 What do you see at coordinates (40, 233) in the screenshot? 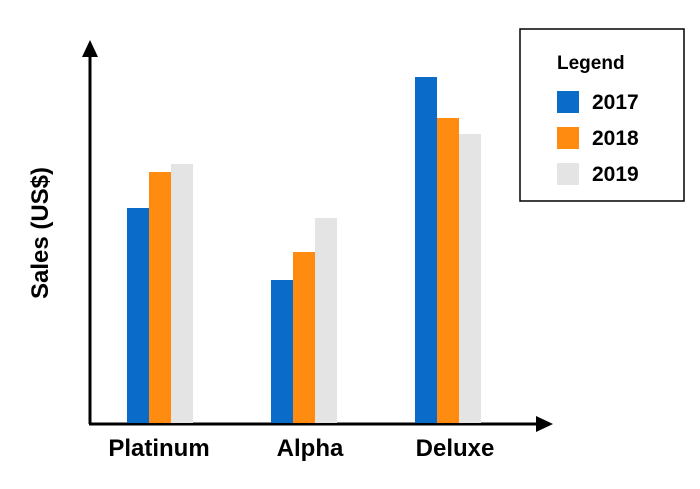
I see `y-axis-label: Sales (US$)` at bounding box center [40, 233].